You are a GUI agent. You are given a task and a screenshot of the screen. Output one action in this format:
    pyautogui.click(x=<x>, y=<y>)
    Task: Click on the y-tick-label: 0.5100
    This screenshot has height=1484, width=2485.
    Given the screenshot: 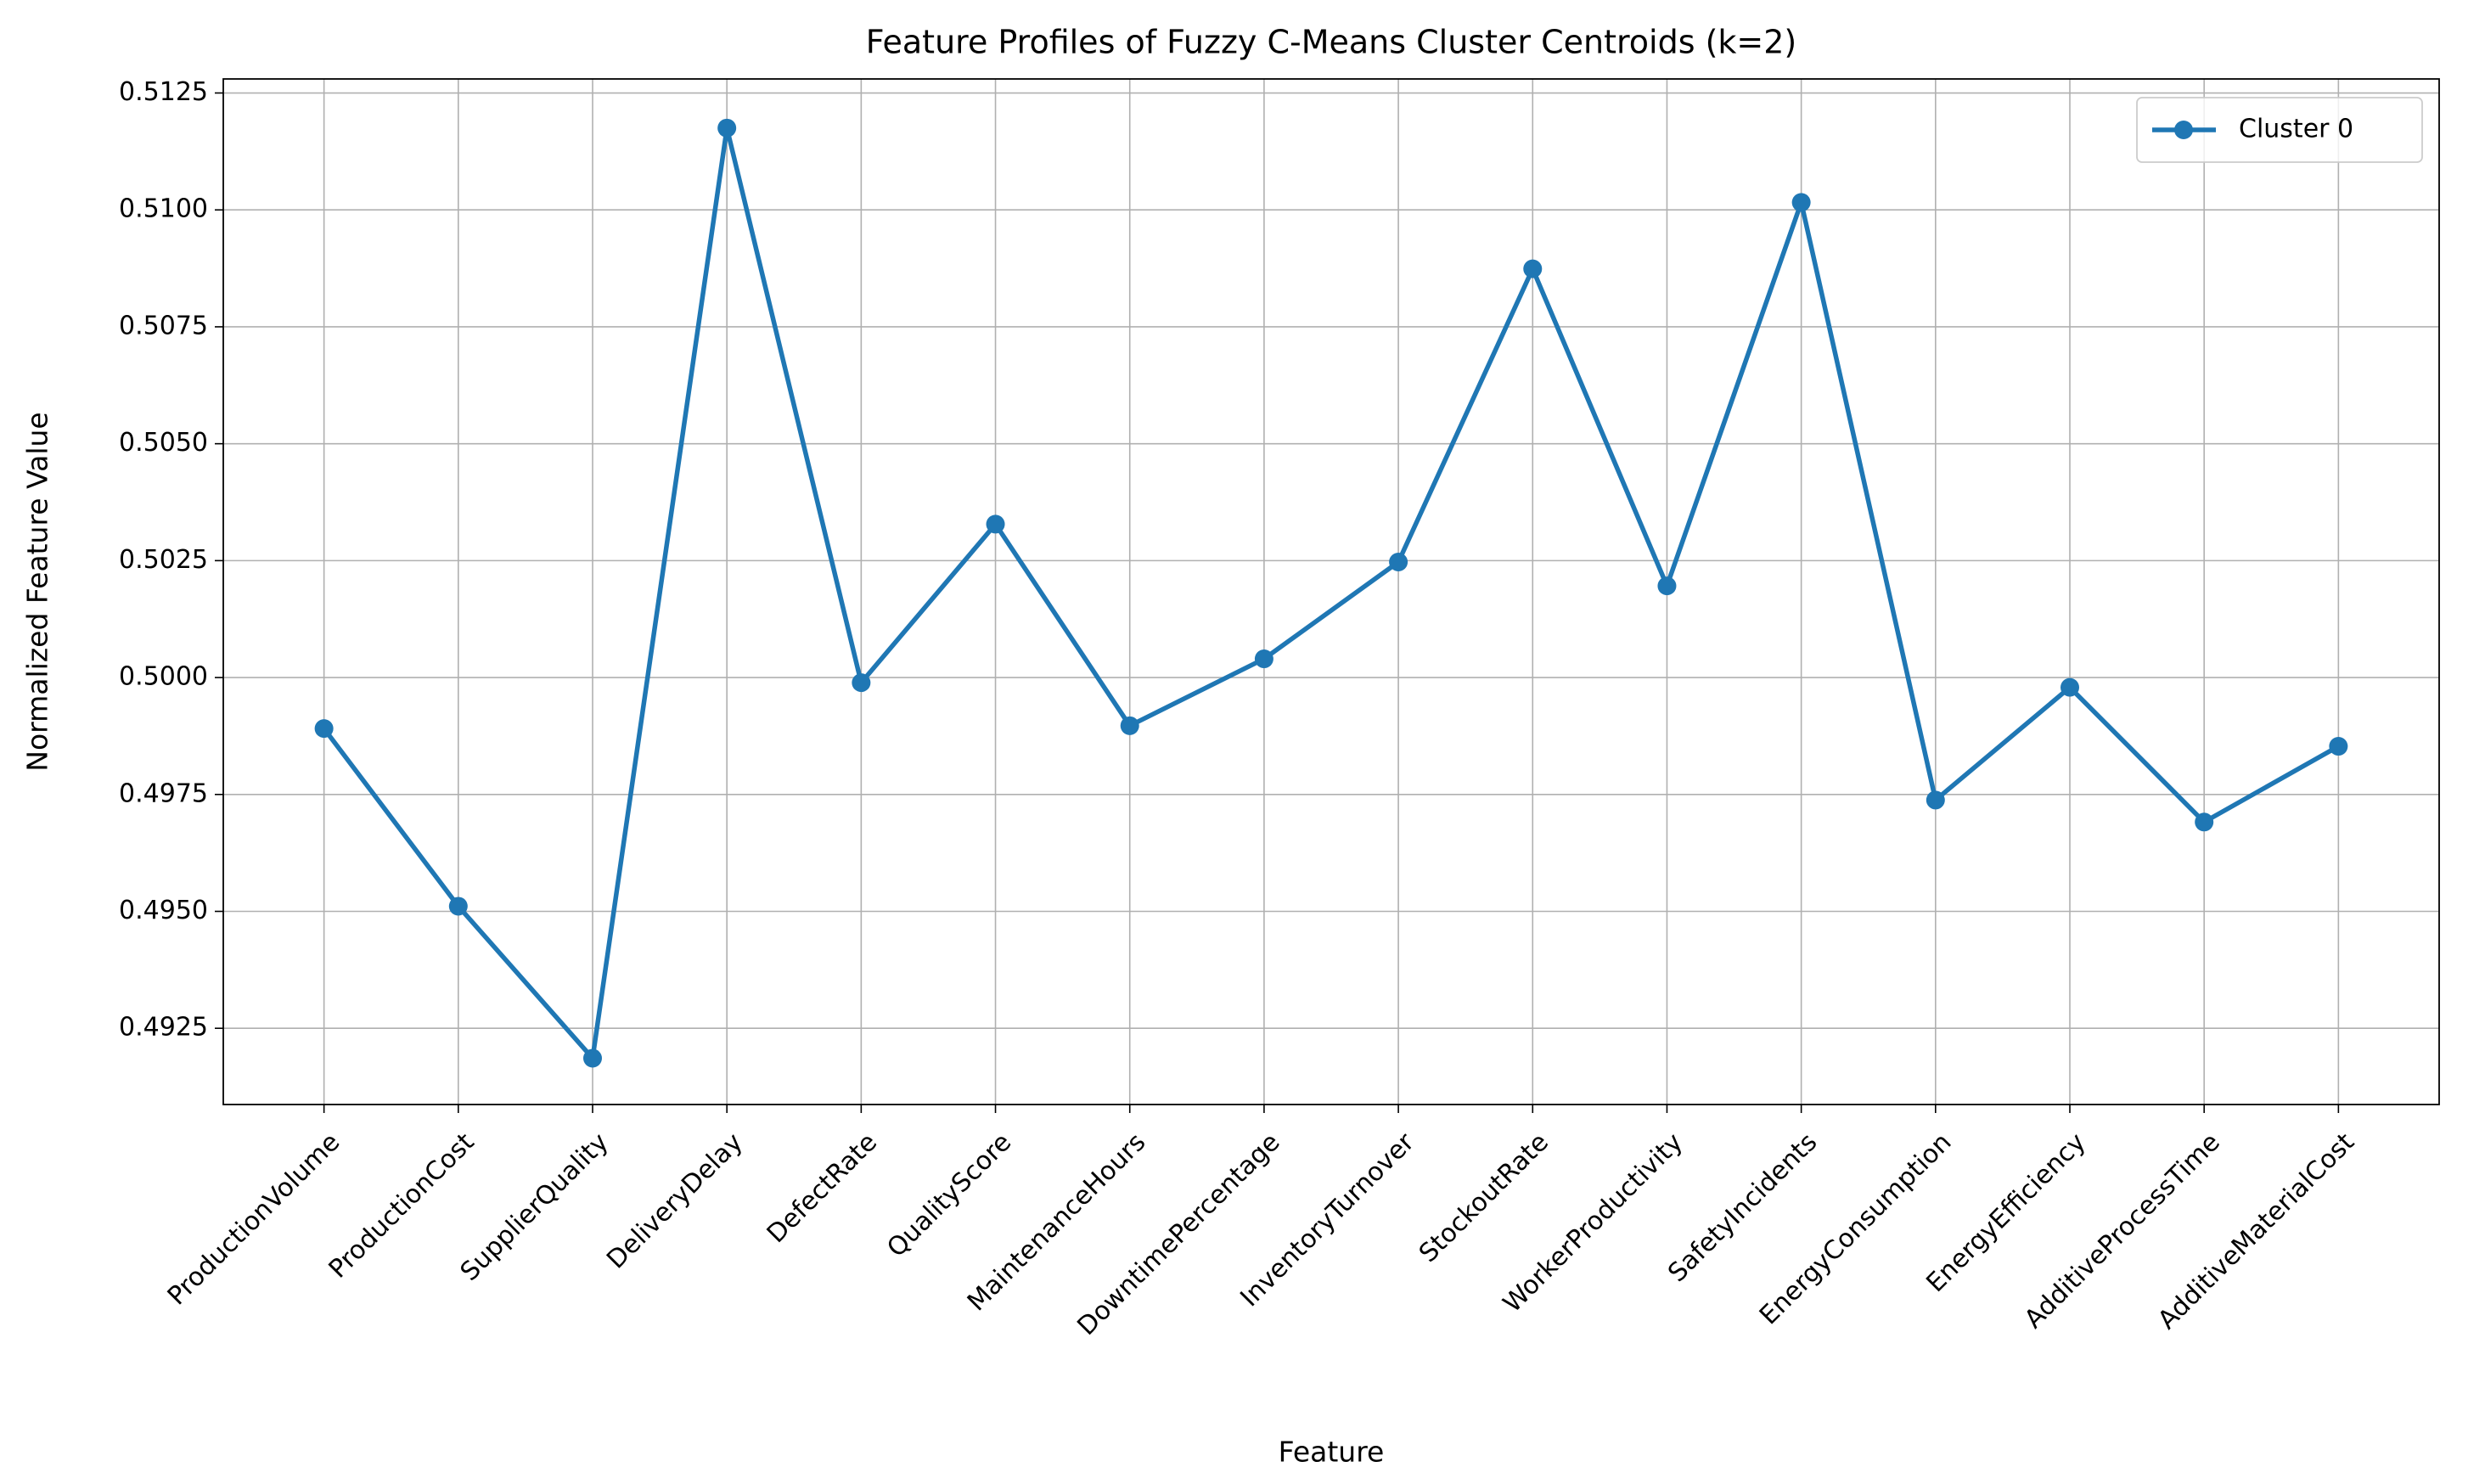 What is the action you would take?
    pyautogui.click(x=163, y=209)
    